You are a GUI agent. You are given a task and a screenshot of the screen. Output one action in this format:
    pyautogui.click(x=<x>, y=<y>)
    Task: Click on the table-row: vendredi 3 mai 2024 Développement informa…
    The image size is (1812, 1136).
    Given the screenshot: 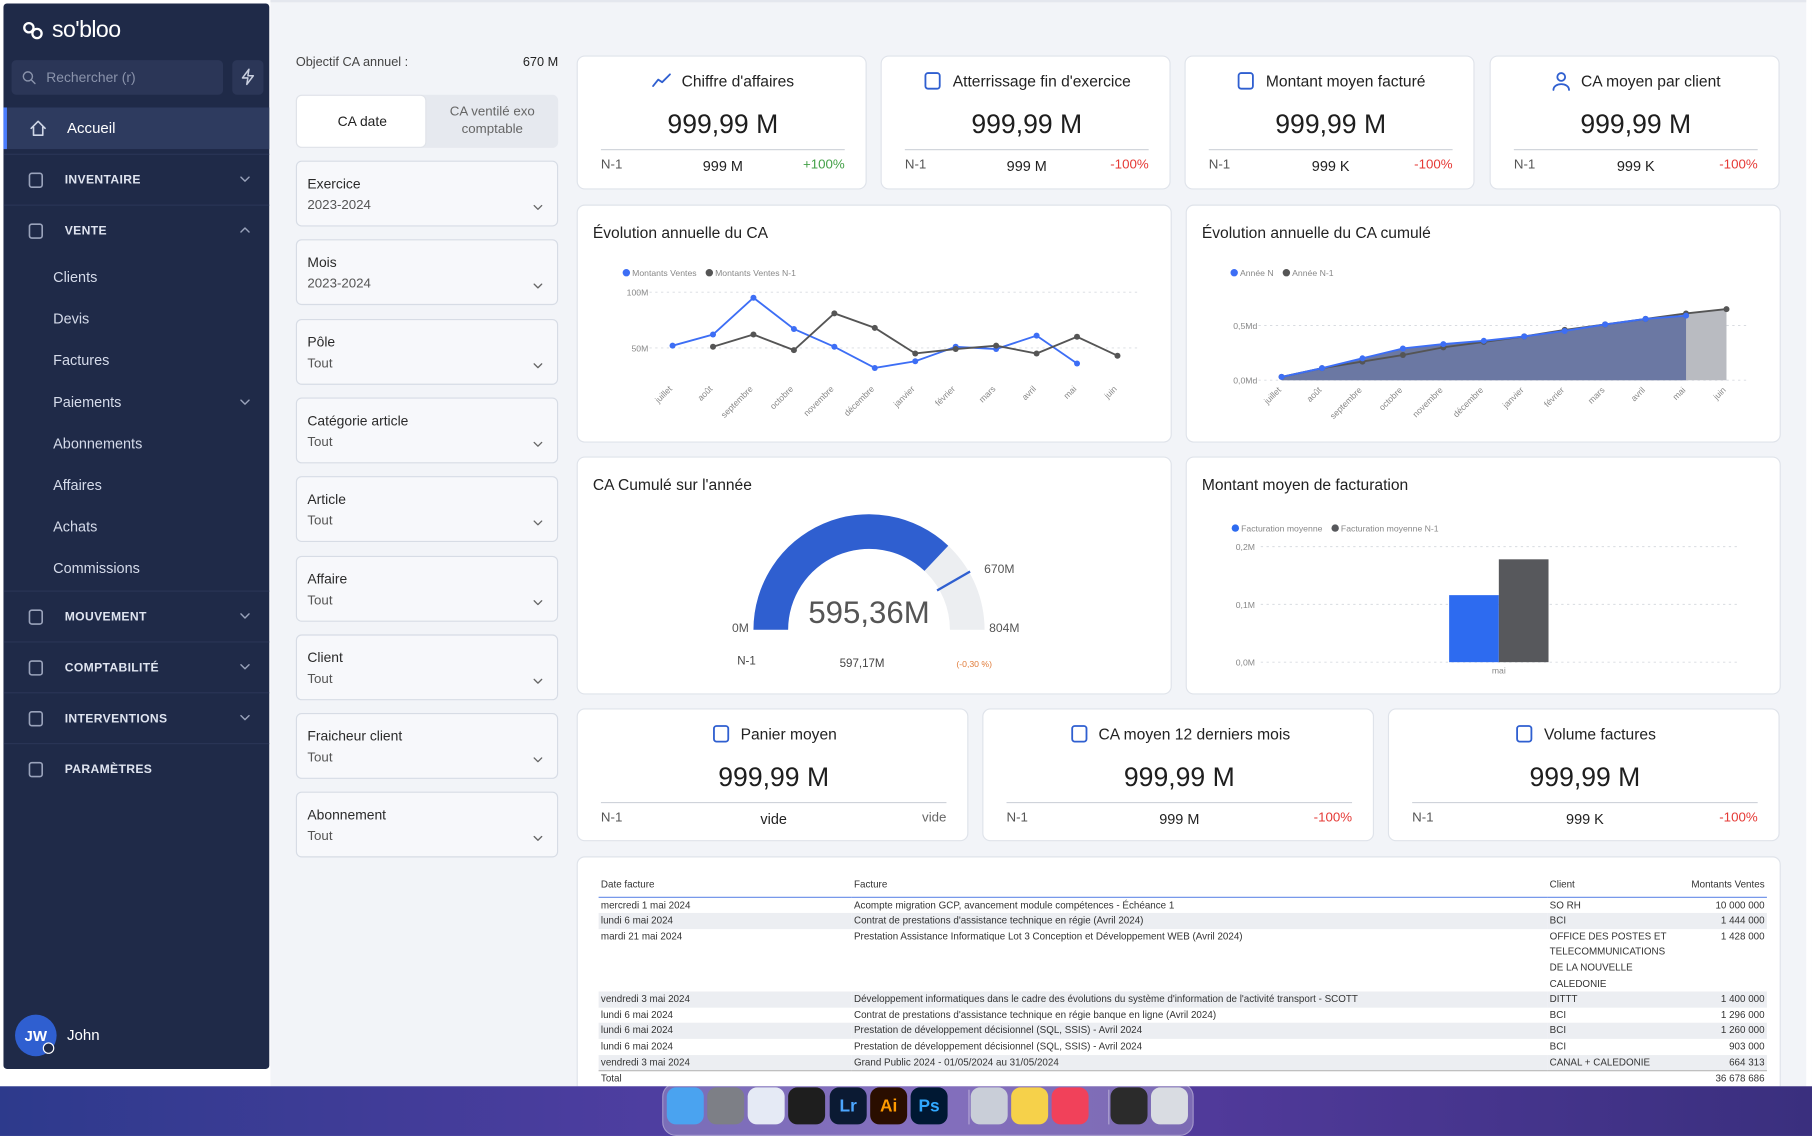 What is the action you would take?
    pyautogui.click(x=1182, y=999)
    